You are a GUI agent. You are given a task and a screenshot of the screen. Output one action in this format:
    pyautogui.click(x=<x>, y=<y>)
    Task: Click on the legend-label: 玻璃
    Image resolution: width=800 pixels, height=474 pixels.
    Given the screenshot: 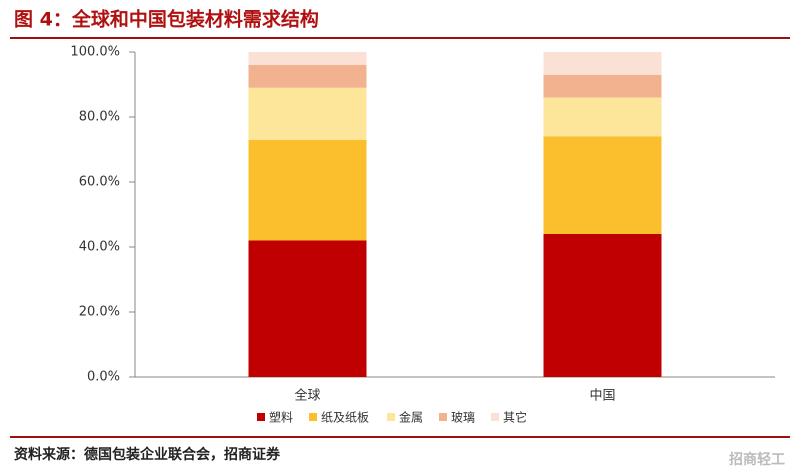 What is the action you would take?
    pyautogui.click(x=463, y=418)
    